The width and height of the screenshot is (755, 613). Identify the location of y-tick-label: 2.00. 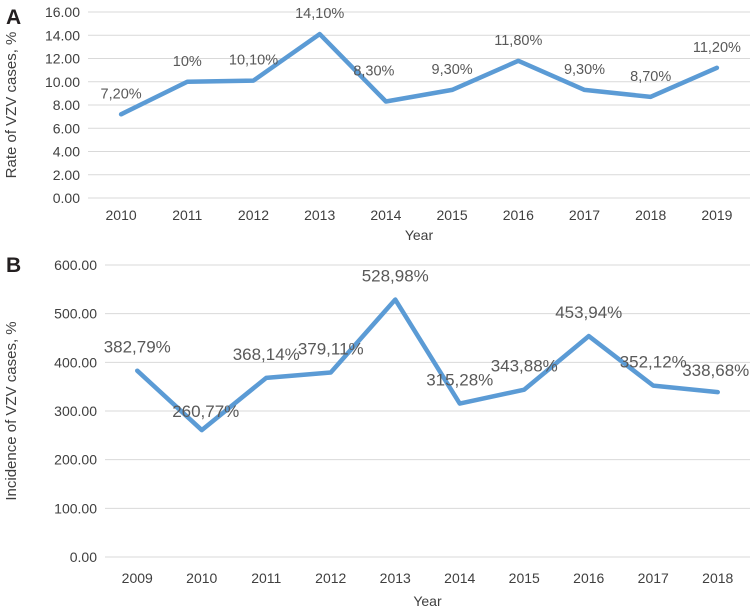
(66, 175).